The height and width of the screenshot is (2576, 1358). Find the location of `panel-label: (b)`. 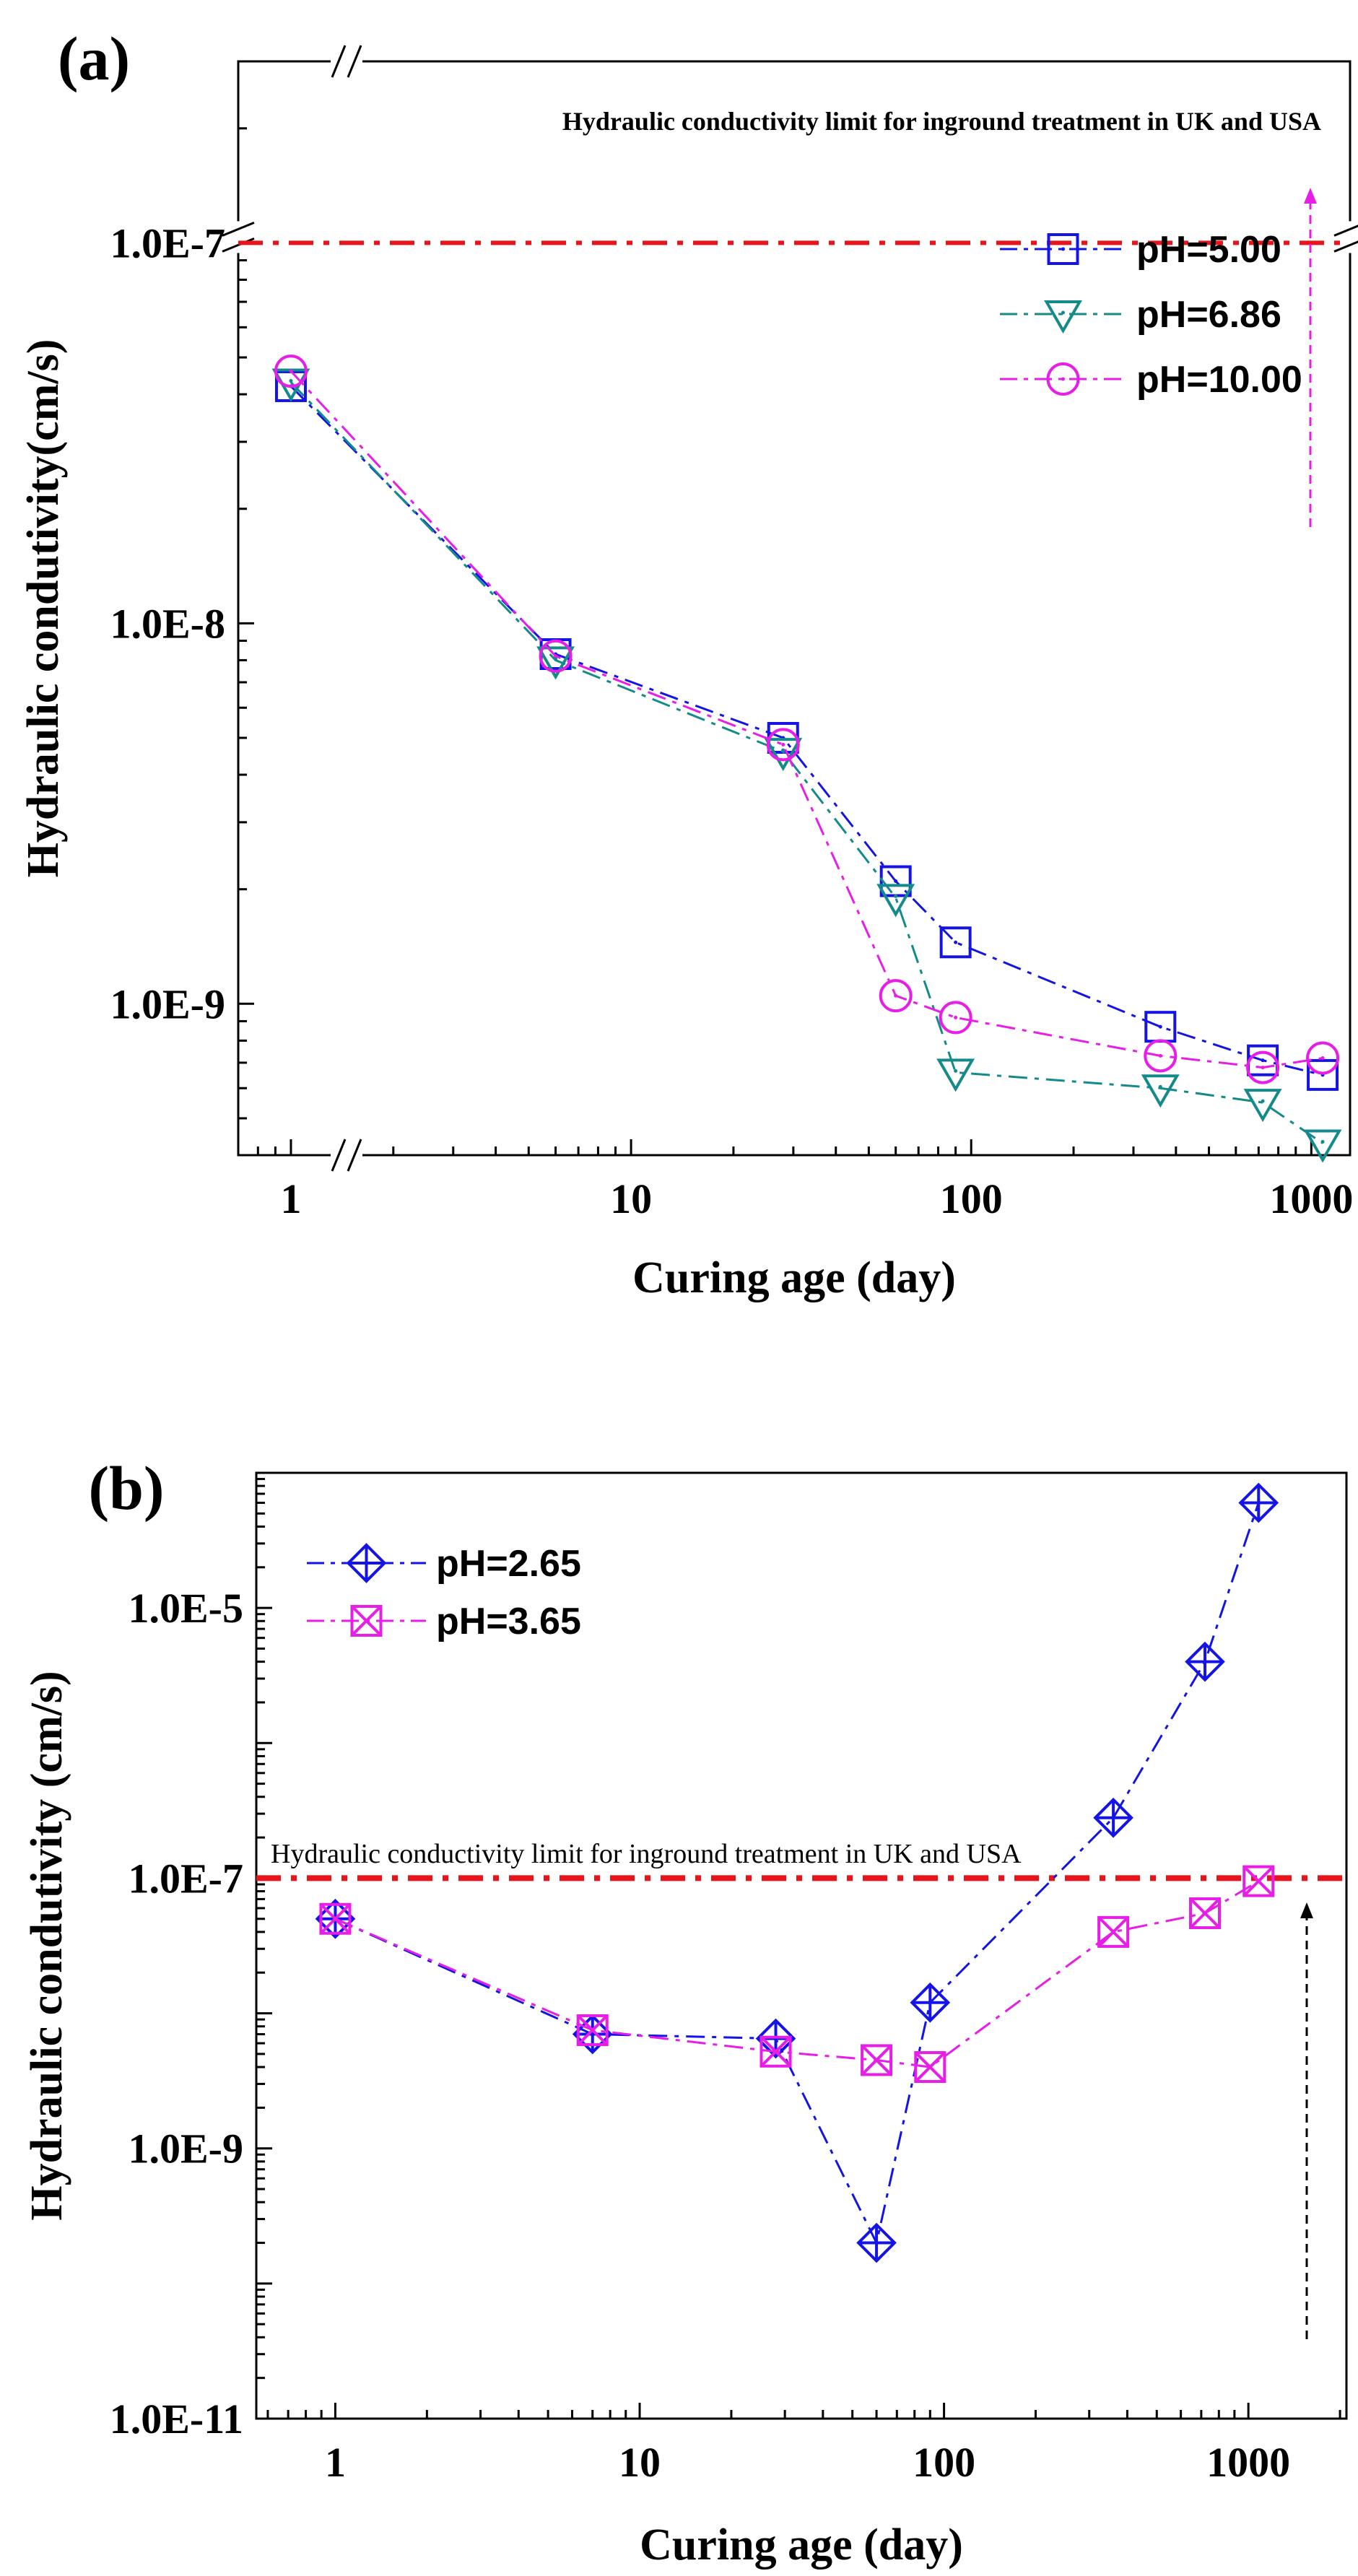

panel-label: (b) is located at coordinates (126, 1488).